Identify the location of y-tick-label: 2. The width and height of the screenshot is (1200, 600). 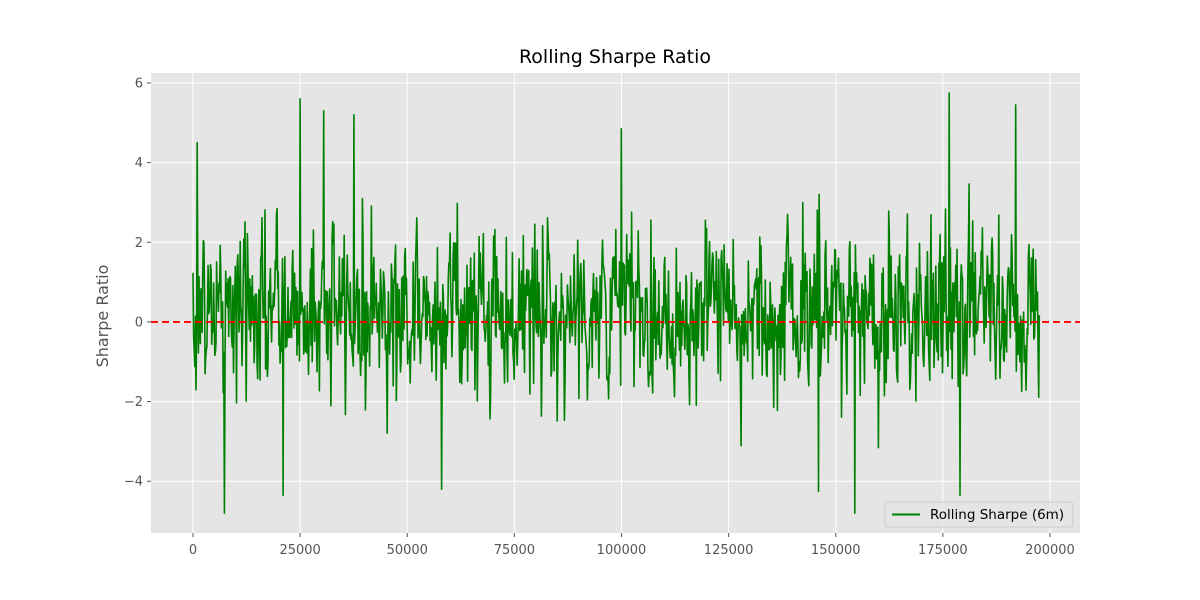
(139, 243).